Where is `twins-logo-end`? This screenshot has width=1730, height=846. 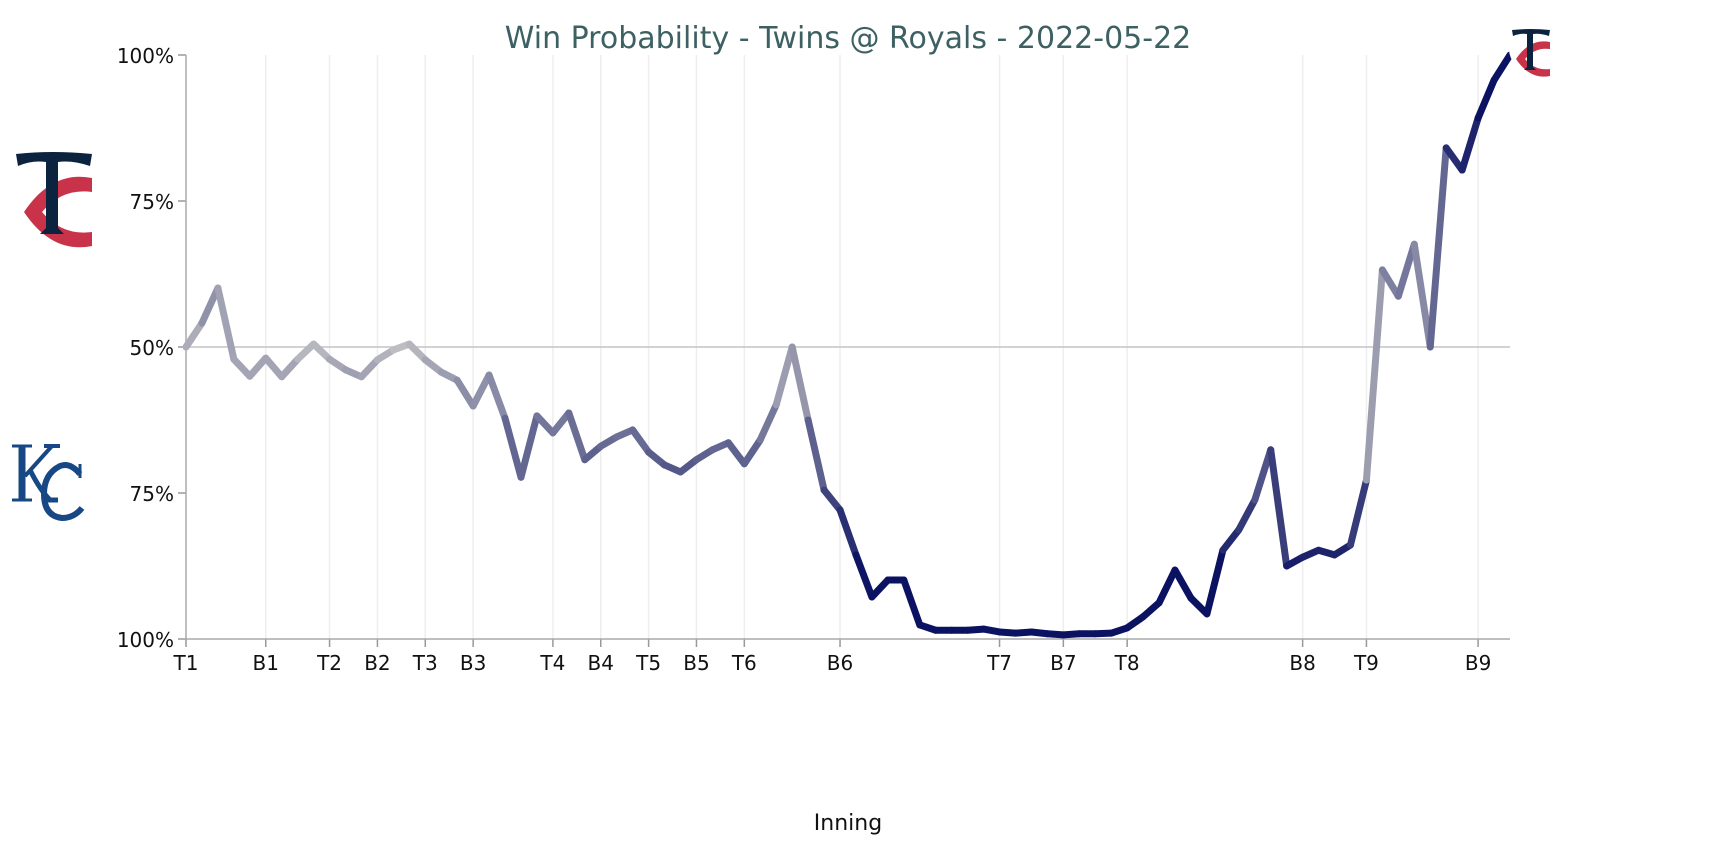
twins-logo-end is located at coordinates (1531, 52).